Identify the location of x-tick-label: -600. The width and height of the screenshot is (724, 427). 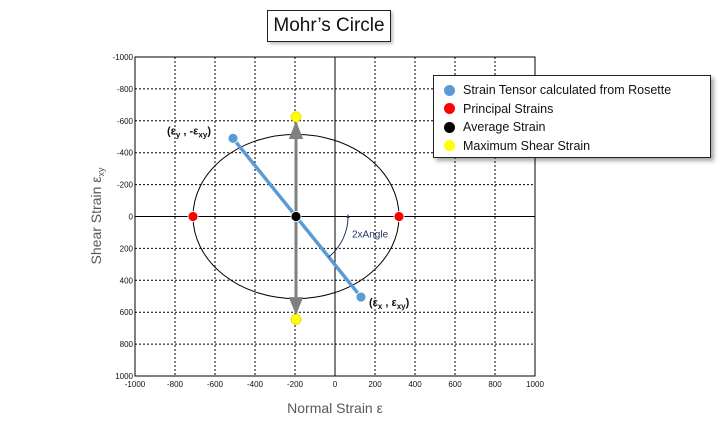
(215, 384).